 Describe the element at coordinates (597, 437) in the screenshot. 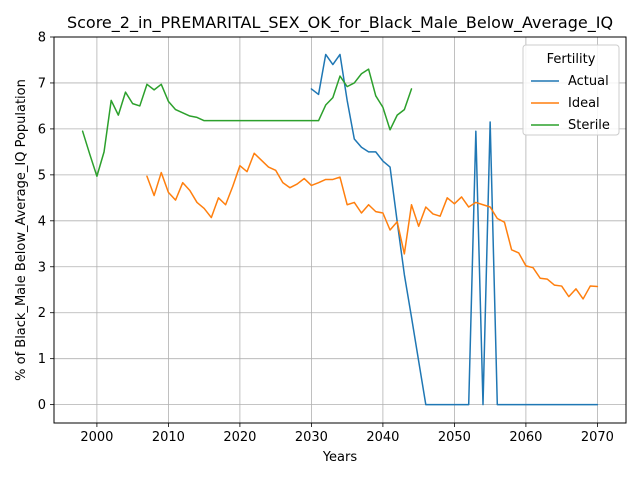

I see `x-tick-label: 2070` at that location.